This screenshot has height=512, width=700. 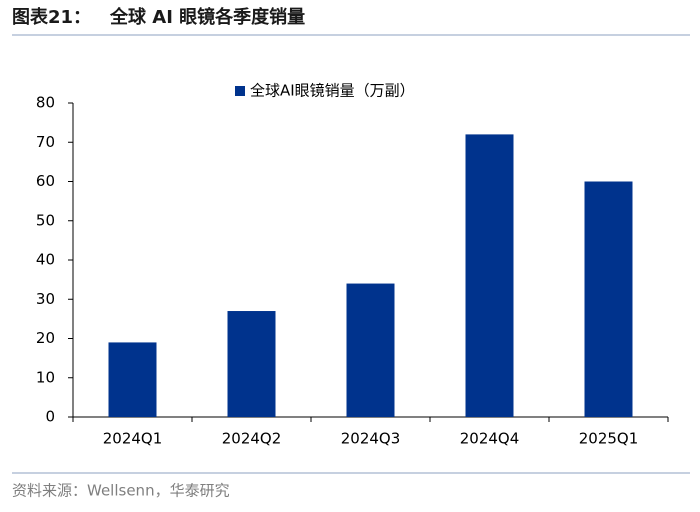 What do you see at coordinates (121, 491) in the screenshot?
I see `source-note: 资料来源：Wellsenn，华泰研究` at bounding box center [121, 491].